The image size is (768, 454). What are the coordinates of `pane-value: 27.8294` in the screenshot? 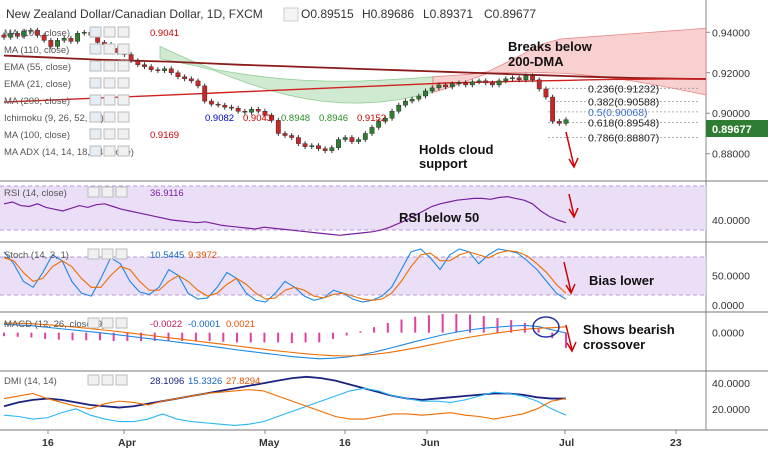 It's located at (243, 381).